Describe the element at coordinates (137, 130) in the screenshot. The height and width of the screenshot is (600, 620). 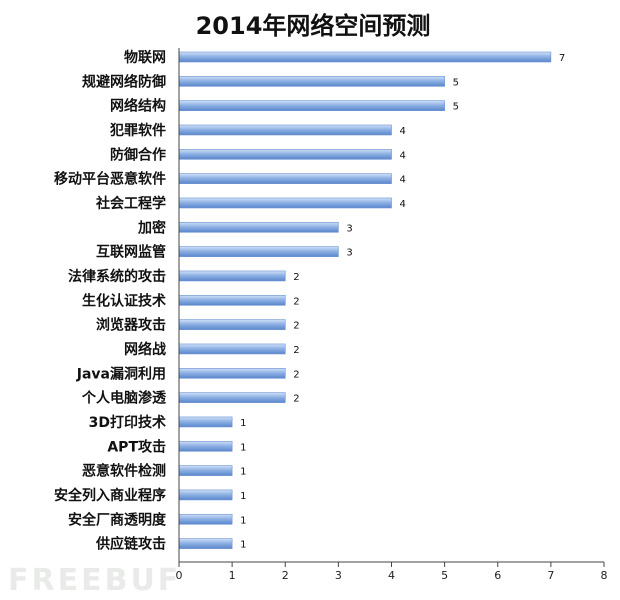
I see `category-label: 犯罪软件` at that location.